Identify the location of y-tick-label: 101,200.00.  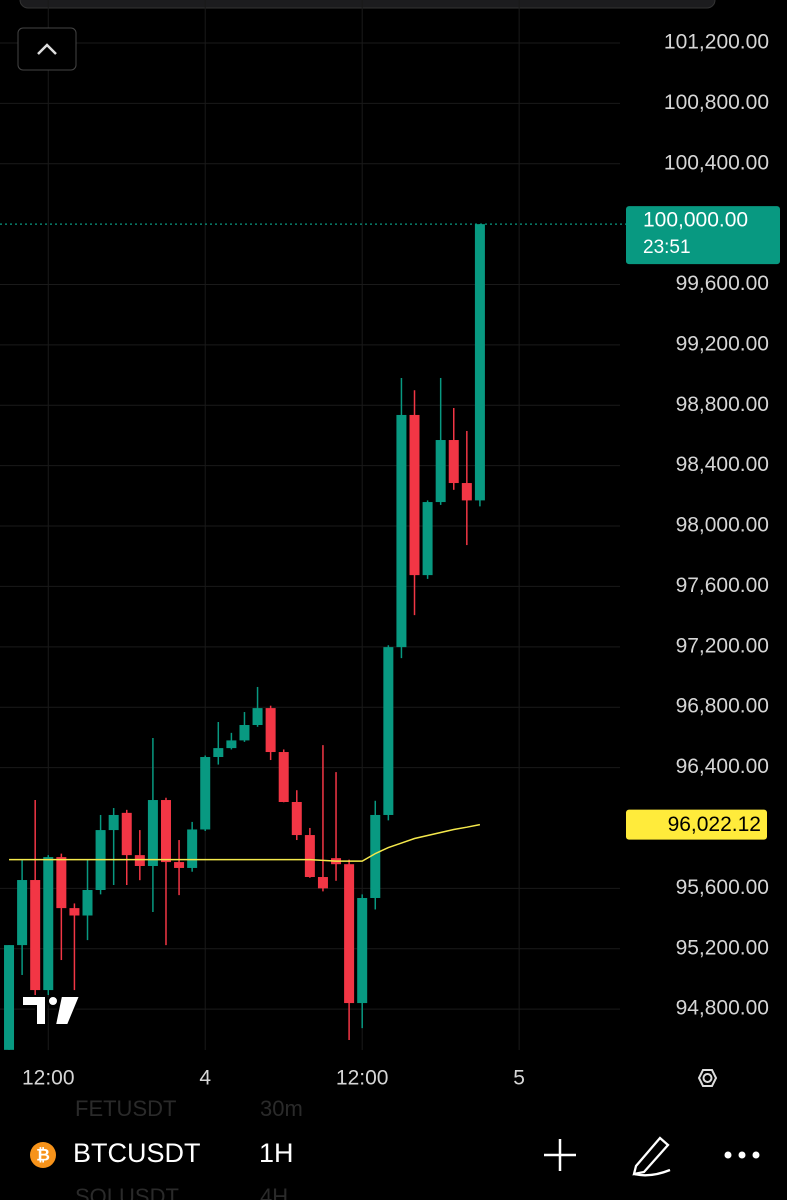
(716, 42).